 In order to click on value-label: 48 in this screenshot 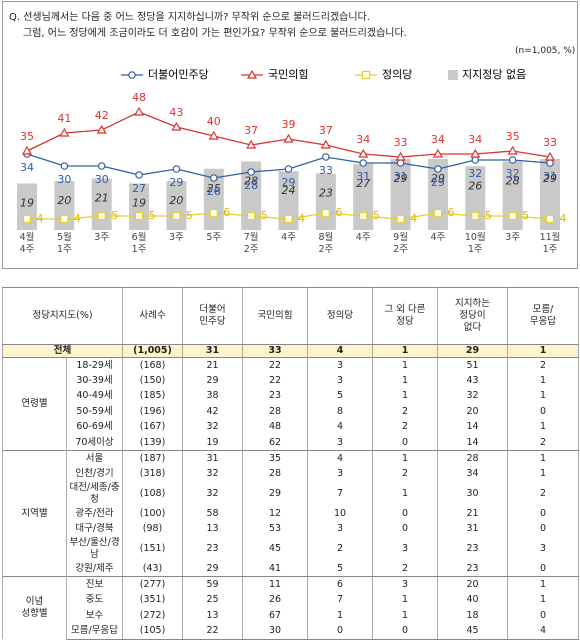, I will do `click(139, 97)`.